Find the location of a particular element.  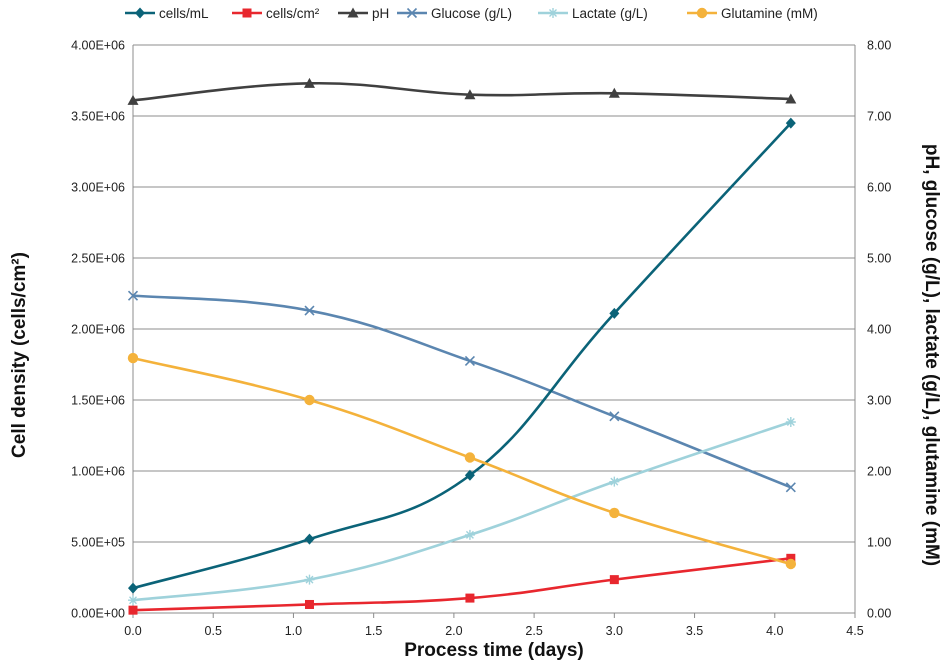

y-right-tick-label: 5.00 is located at coordinates (879, 259).